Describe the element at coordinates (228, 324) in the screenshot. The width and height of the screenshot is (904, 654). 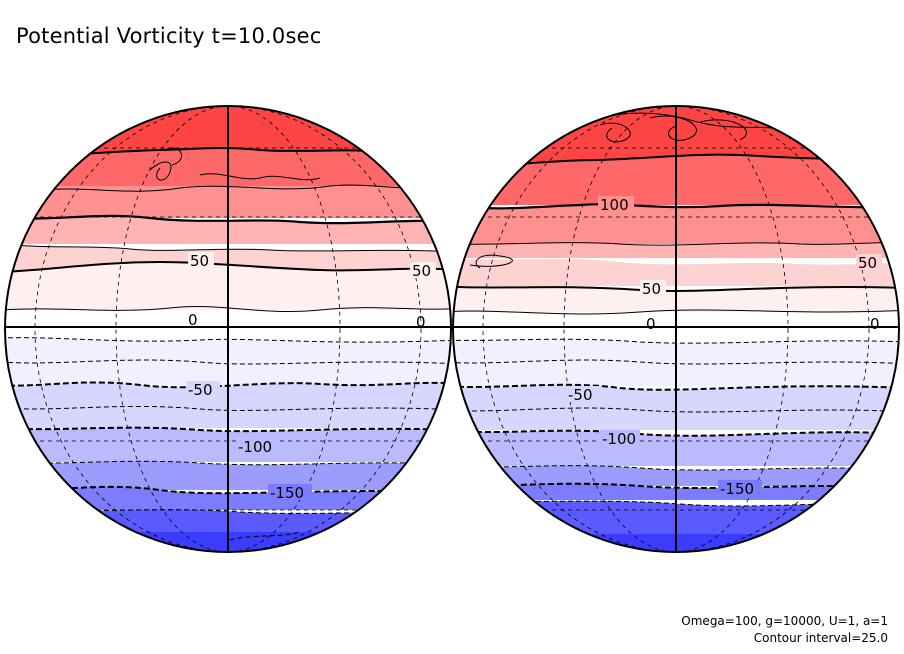
I see `band-white` at that location.